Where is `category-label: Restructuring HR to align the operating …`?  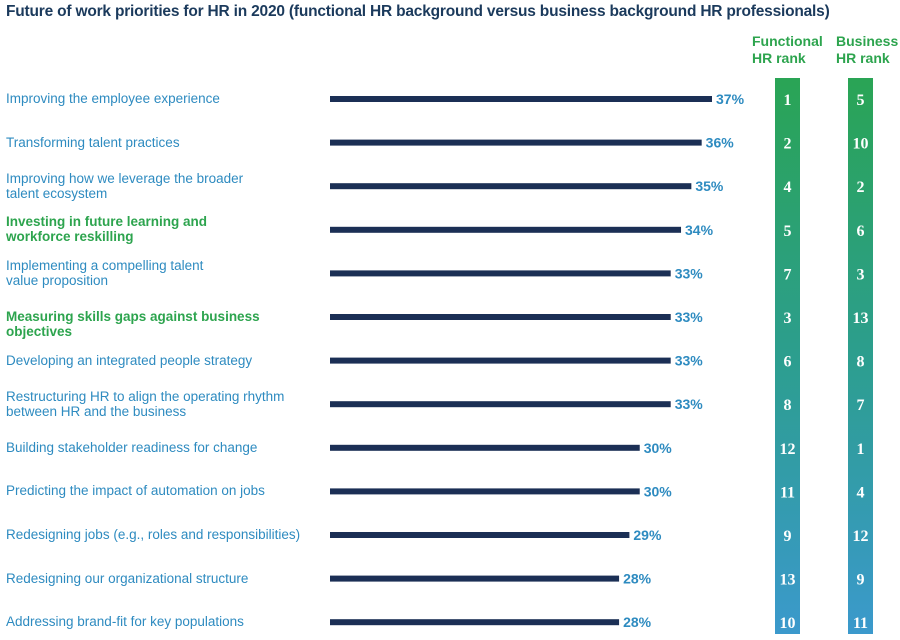 category-label: Restructuring HR to align the operating … is located at coordinates (166, 404).